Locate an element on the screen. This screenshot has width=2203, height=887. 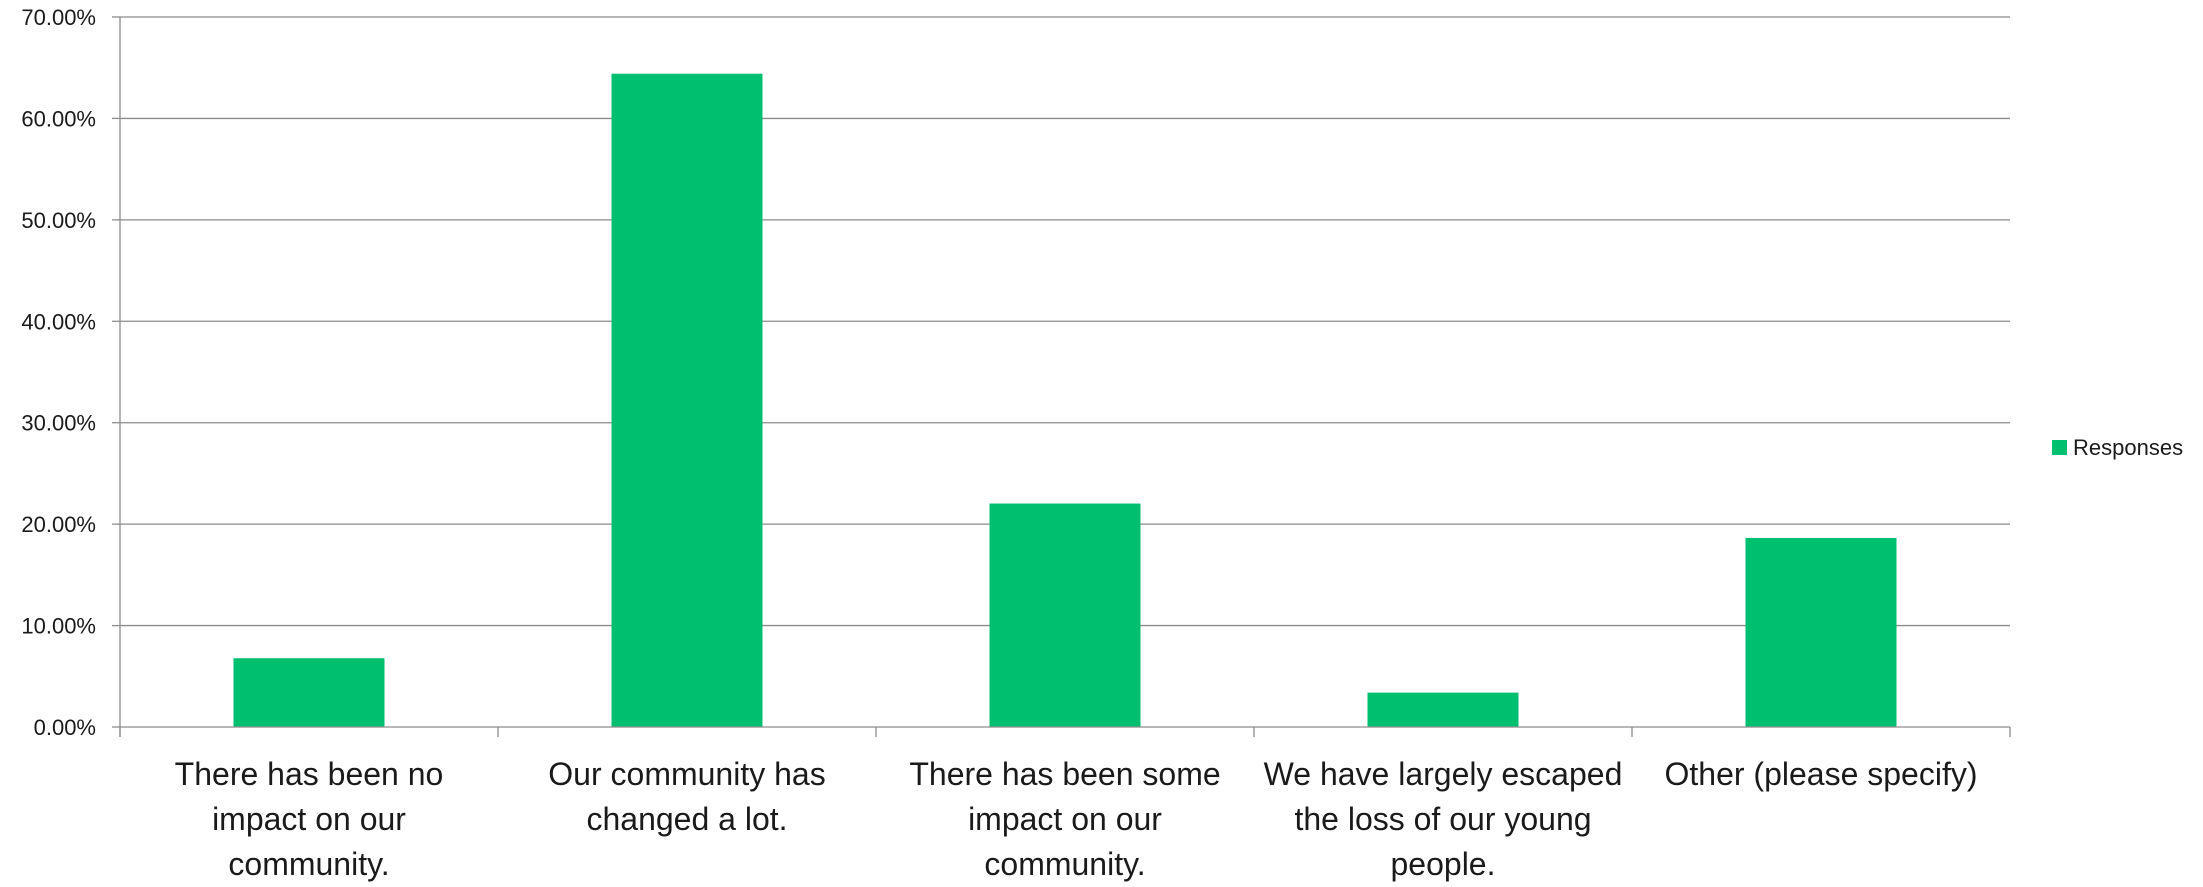
legend: Responses is located at coordinates (2117, 447).